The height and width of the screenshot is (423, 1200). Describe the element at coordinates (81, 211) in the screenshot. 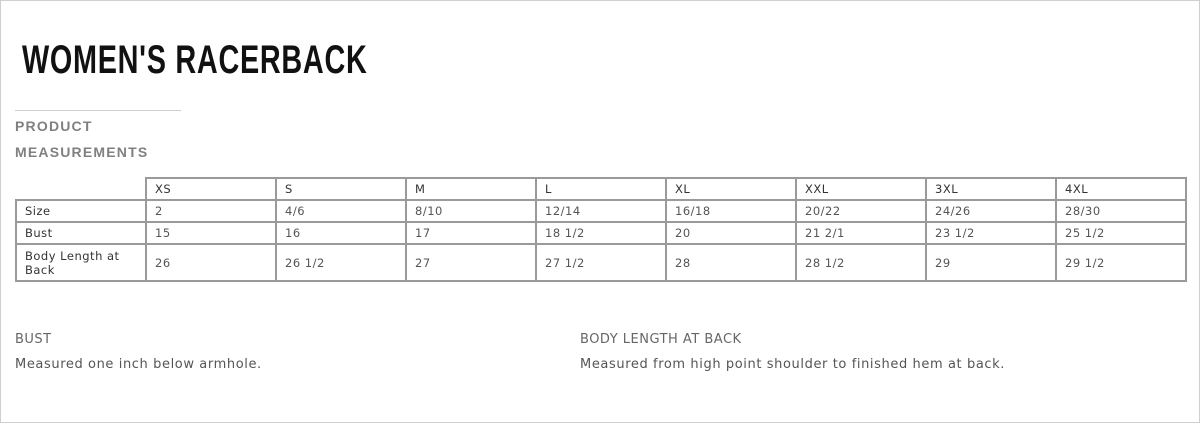

I see `row-label: Size` at that location.